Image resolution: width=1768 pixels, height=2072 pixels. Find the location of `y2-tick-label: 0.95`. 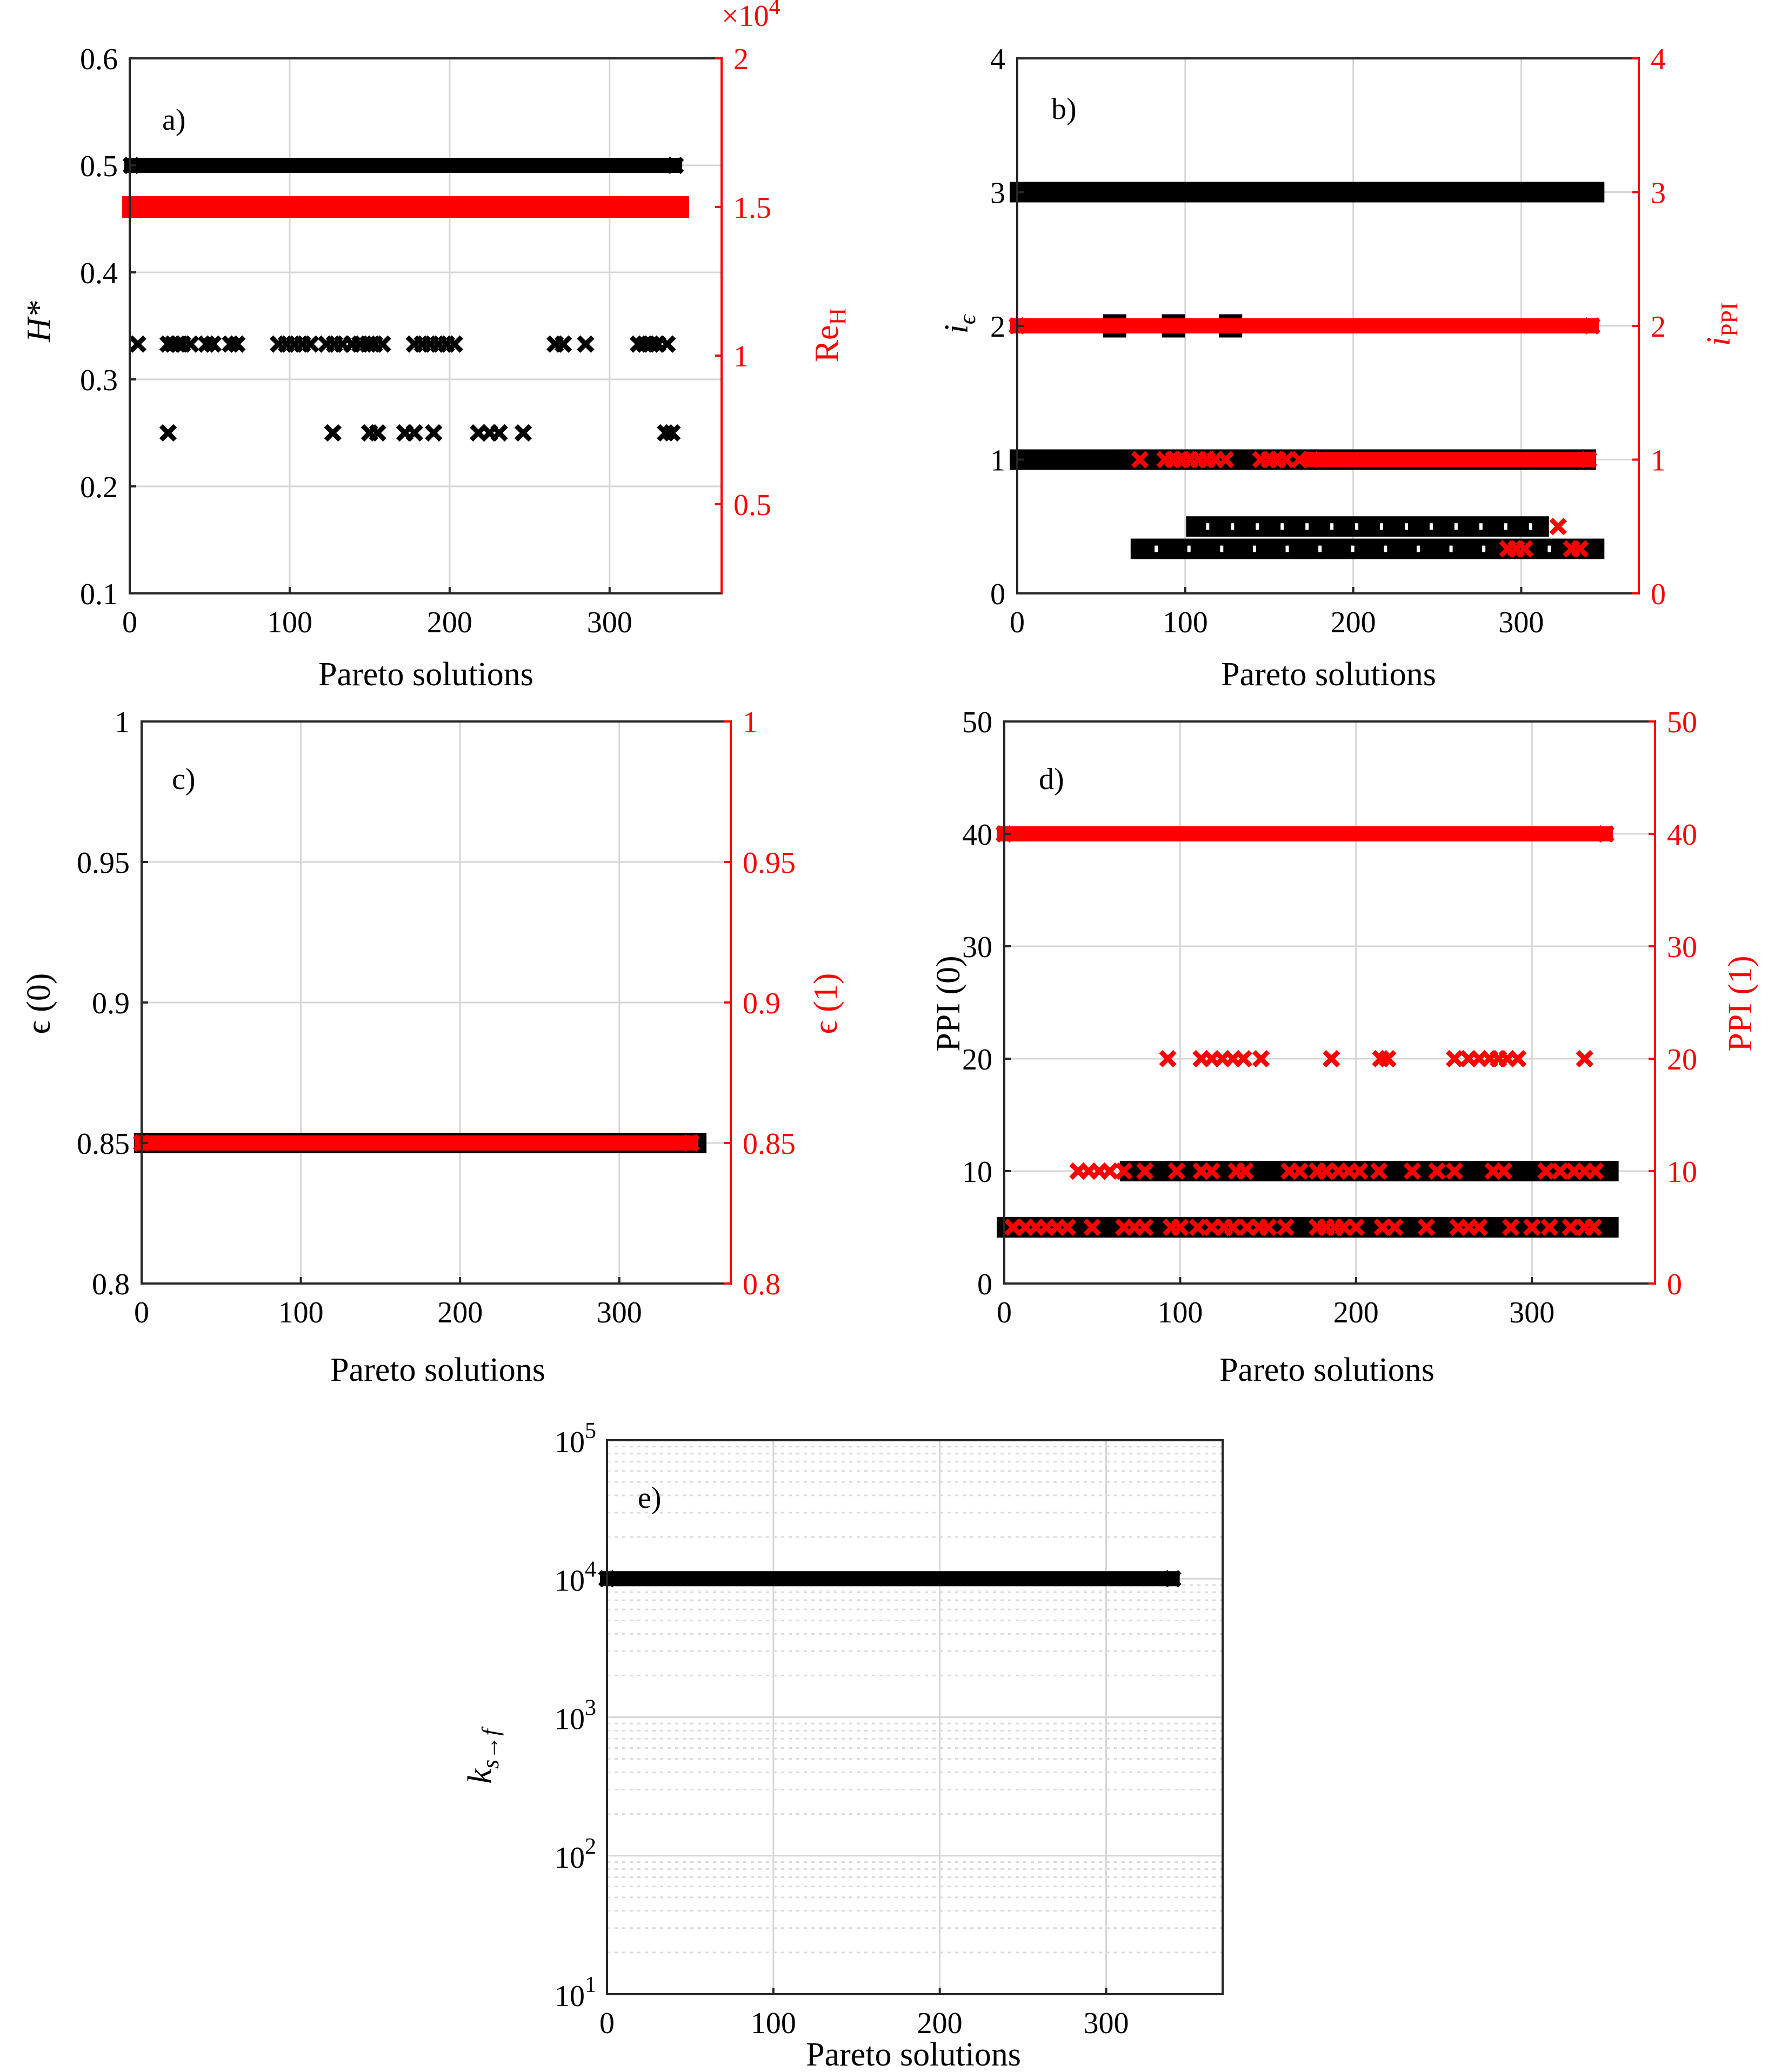

y2-tick-label: 0.95 is located at coordinates (769, 863).